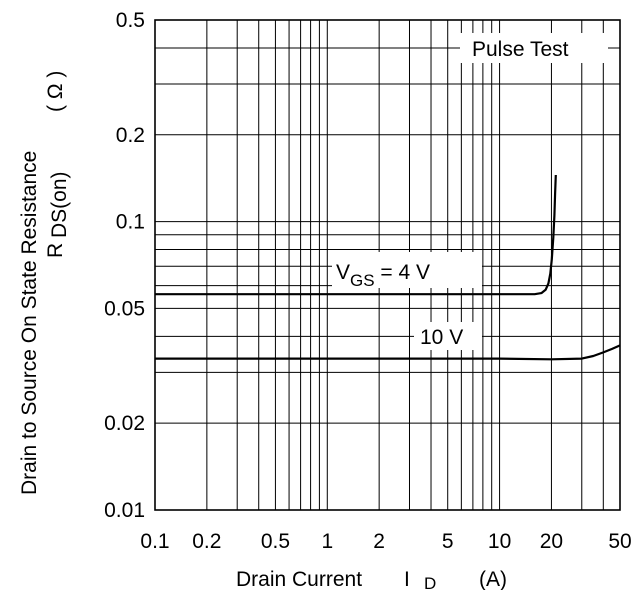  Describe the element at coordinates (59, 204) in the screenshot. I see `y-axis-title-subscript: DS(on)` at that location.